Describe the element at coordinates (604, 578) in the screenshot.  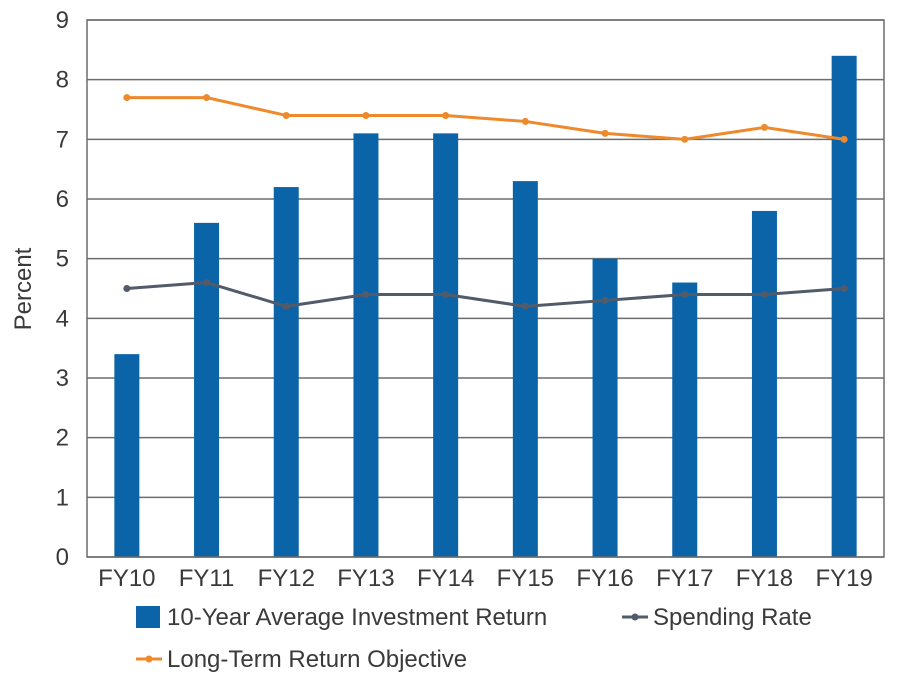
I see `x-tick-label: FY16` at that location.